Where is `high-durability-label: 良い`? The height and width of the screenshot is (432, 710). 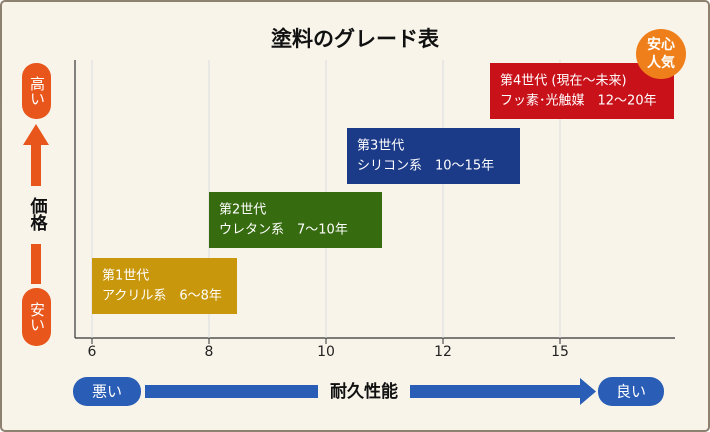
high-durability-label: 良い is located at coordinates (631, 392).